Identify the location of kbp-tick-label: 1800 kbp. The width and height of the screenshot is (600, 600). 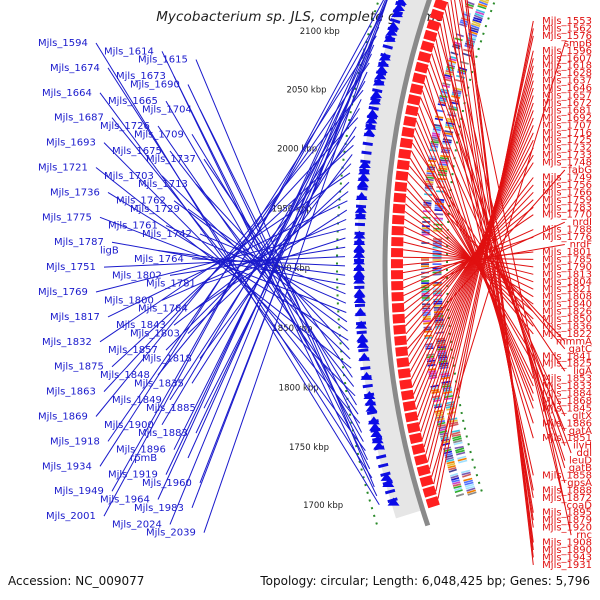
(299, 389).